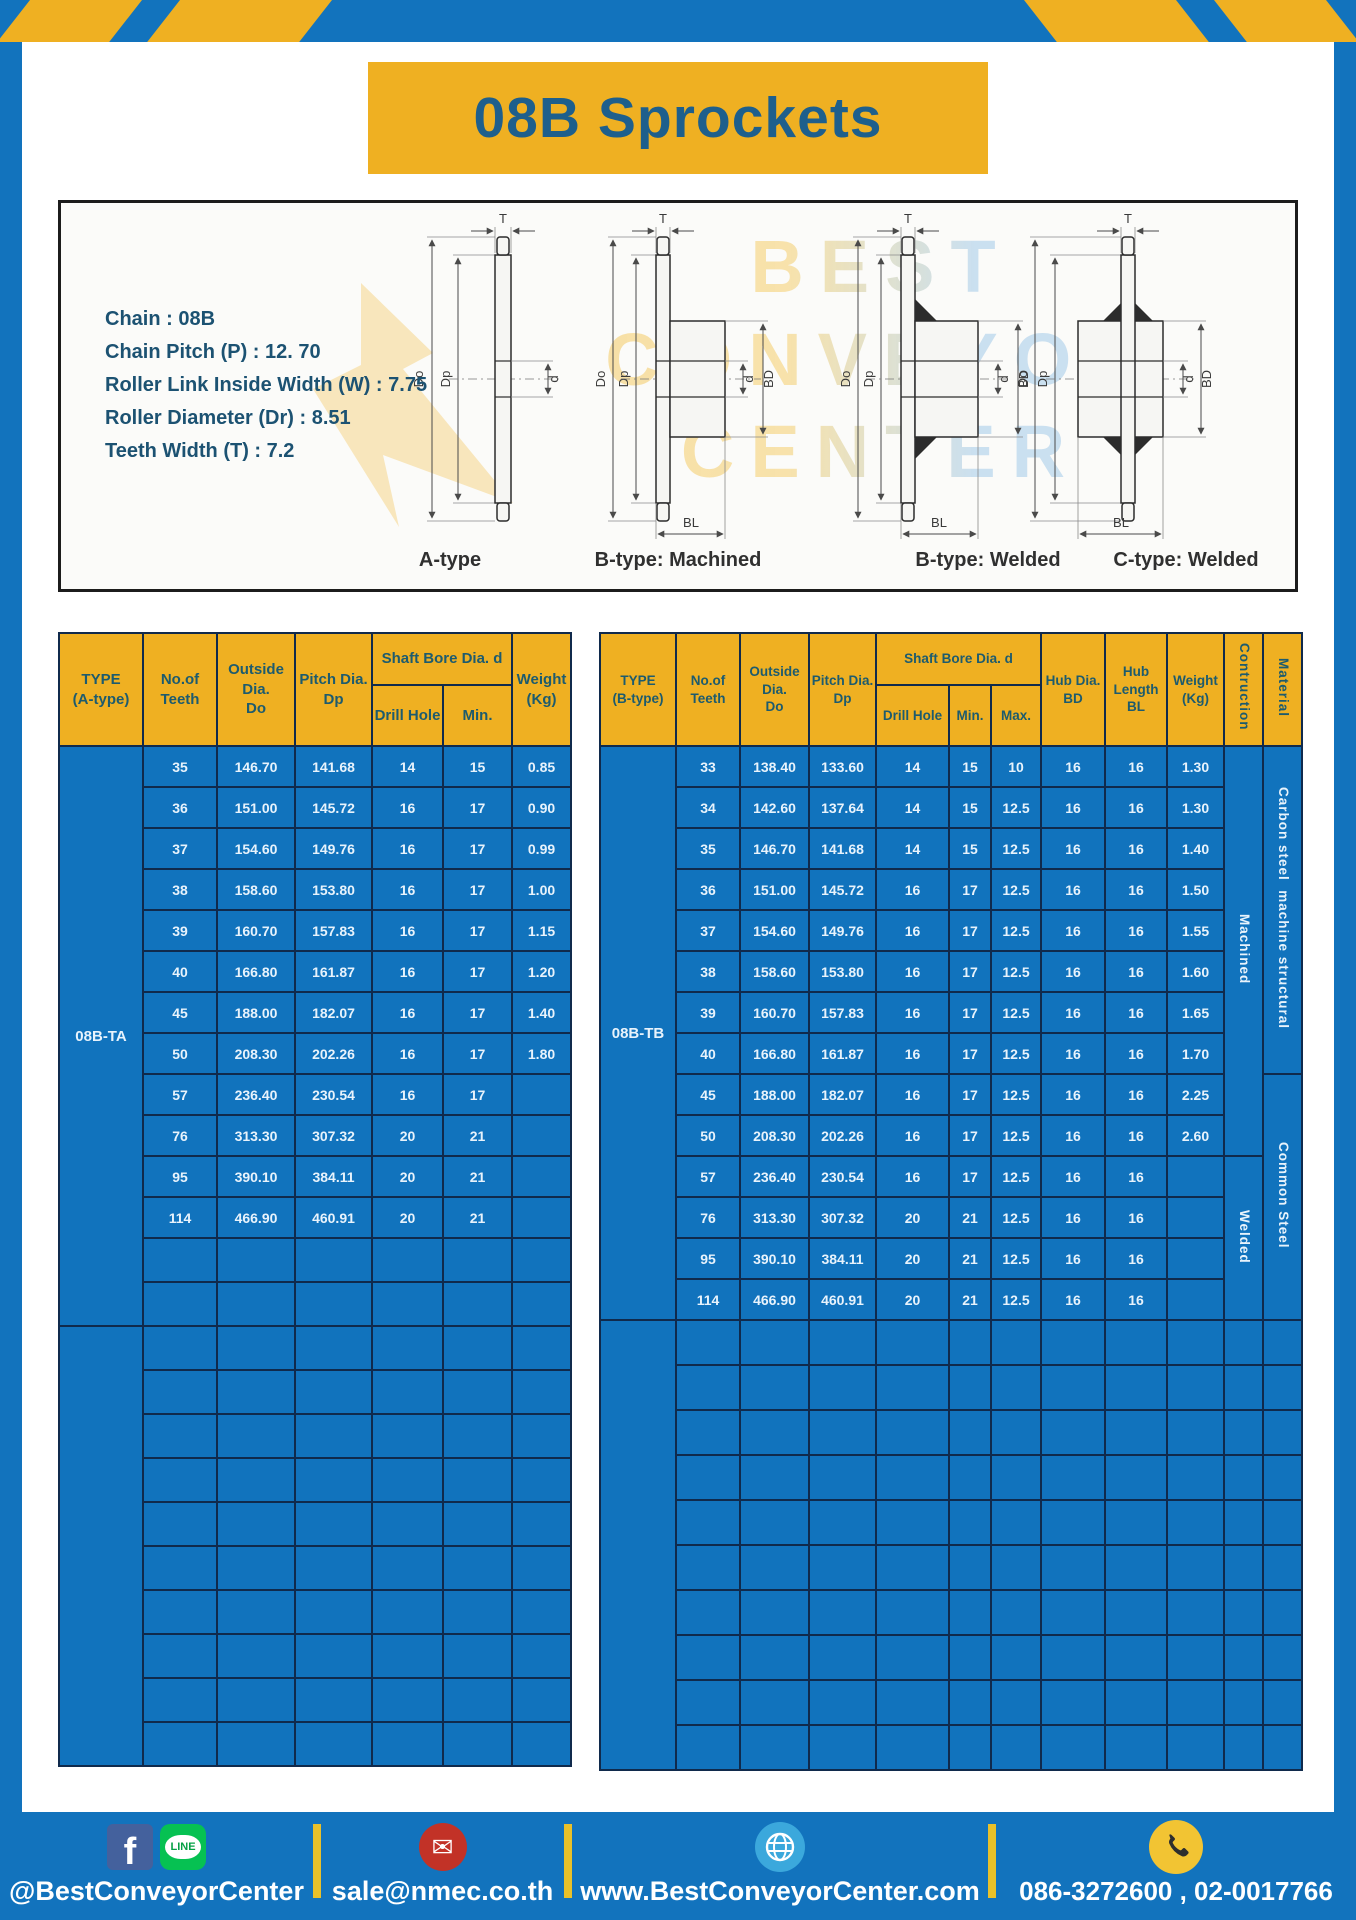  Describe the element at coordinates (951, 807) in the screenshot. I see `table-row: 34 142.60 137.64 14 15 12.5 16 16 1.30` at that location.